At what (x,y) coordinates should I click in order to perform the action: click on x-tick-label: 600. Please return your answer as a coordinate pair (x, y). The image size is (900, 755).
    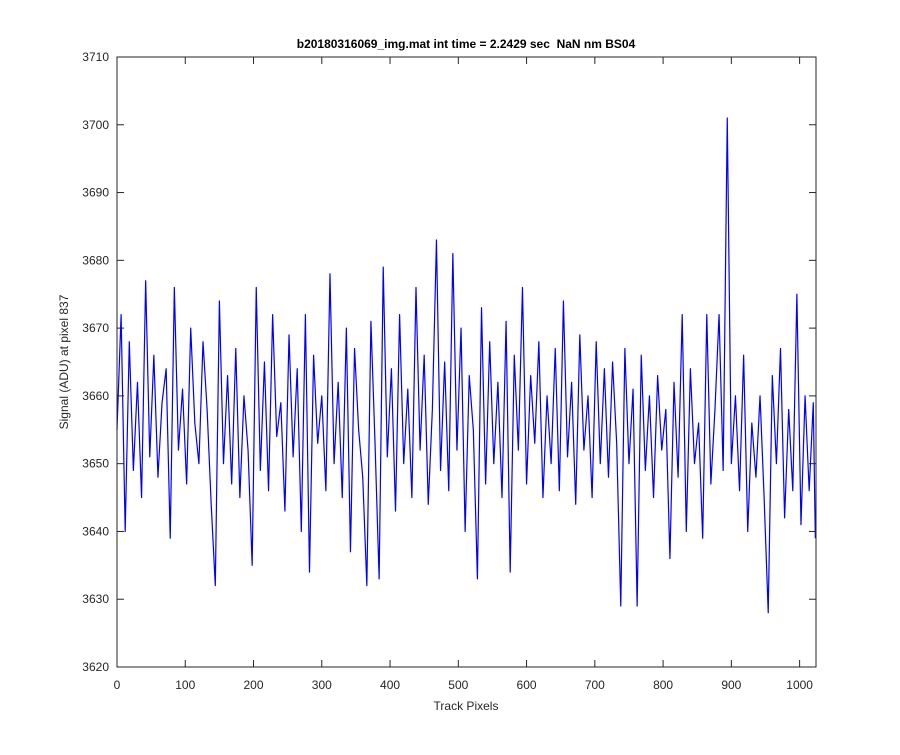
    Looking at the image, I should click on (527, 685).